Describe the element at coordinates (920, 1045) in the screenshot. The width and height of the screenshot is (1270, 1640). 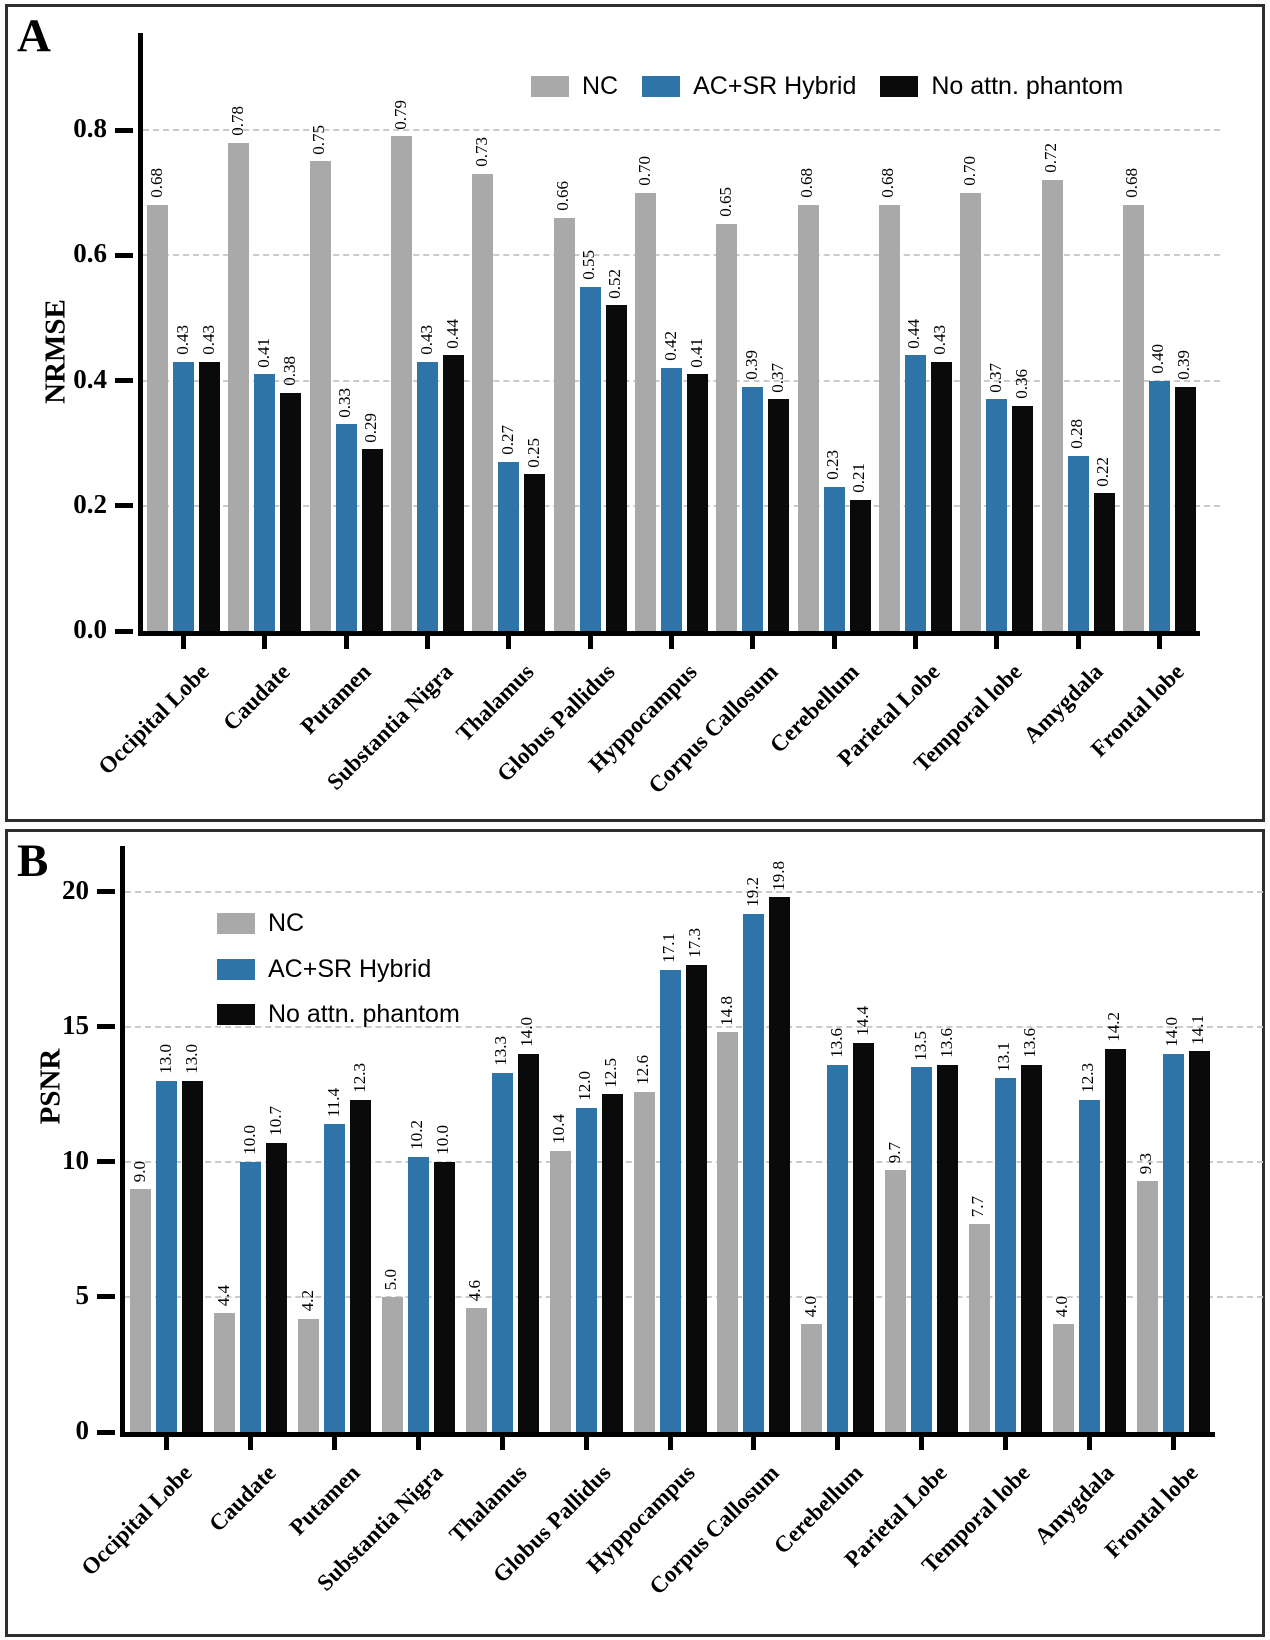
I see `bar-value-label: 13.5` at that location.